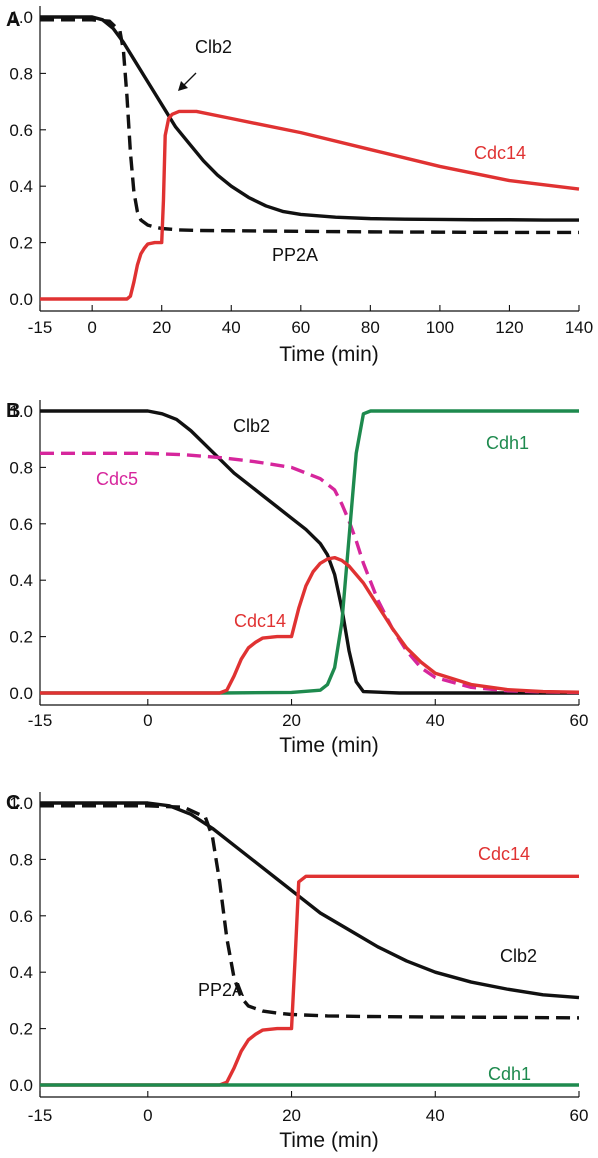 This screenshot has width=598, height=1158. I want to click on x-tick-label: 80, so click(370, 327).